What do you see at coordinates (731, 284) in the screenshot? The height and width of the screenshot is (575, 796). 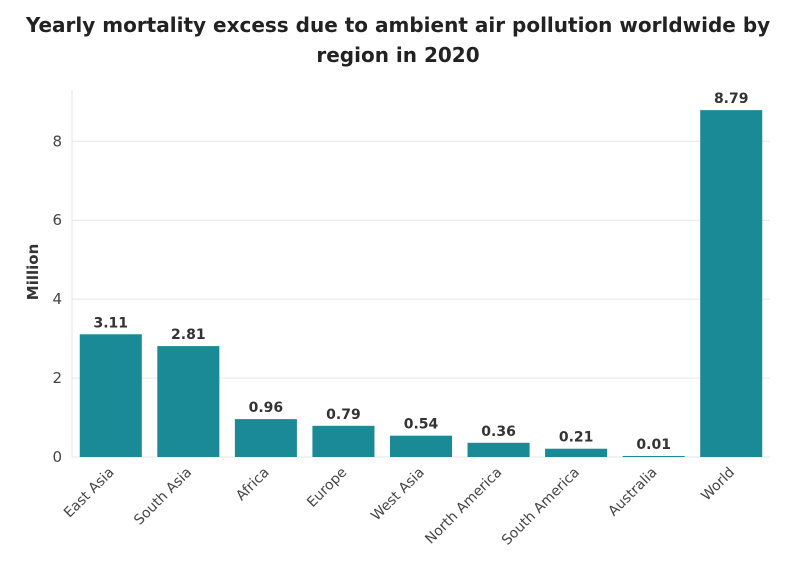 I see `bar-world` at bounding box center [731, 284].